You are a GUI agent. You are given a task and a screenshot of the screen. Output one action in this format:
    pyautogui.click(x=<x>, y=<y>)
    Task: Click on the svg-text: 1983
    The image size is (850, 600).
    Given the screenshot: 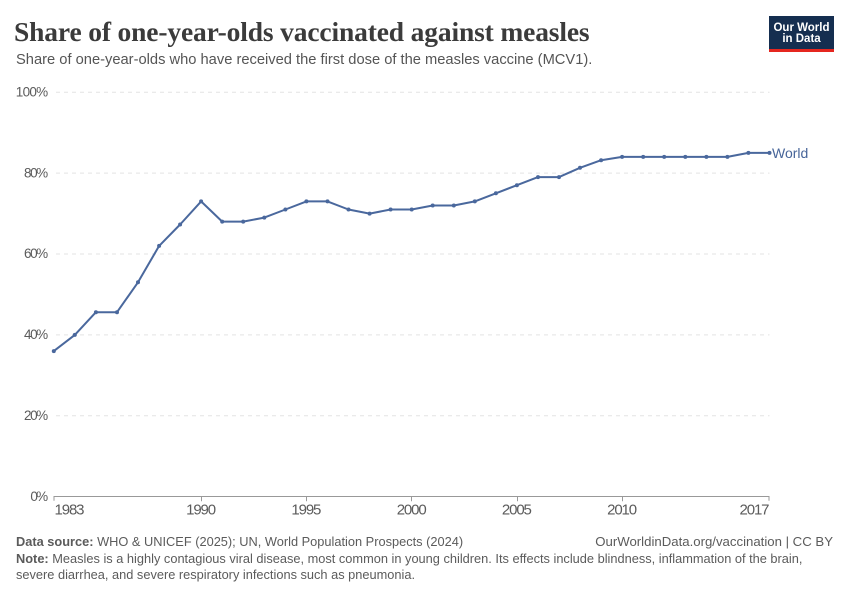 What is the action you would take?
    pyautogui.click(x=70, y=510)
    